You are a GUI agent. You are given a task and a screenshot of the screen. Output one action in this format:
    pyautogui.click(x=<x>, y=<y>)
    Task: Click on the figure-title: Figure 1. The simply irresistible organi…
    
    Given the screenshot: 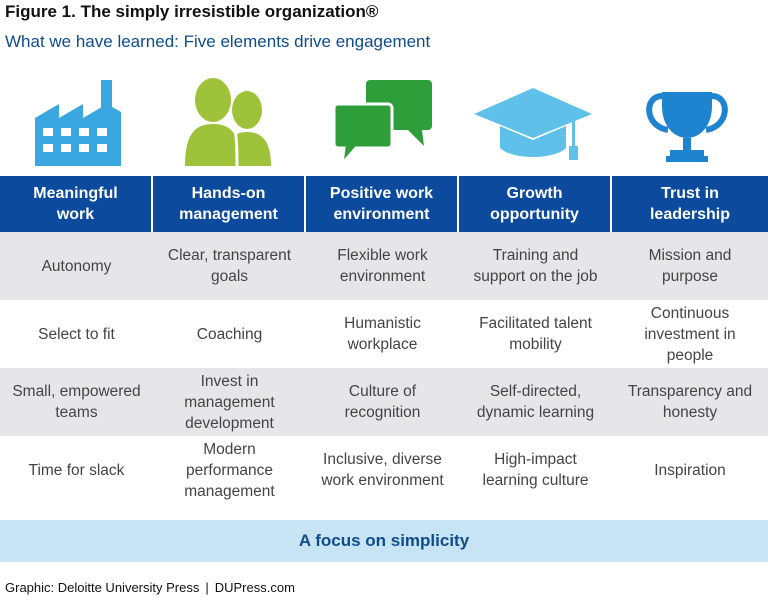 What is the action you would take?
    pyautogui.click(x=192, y=11)
    